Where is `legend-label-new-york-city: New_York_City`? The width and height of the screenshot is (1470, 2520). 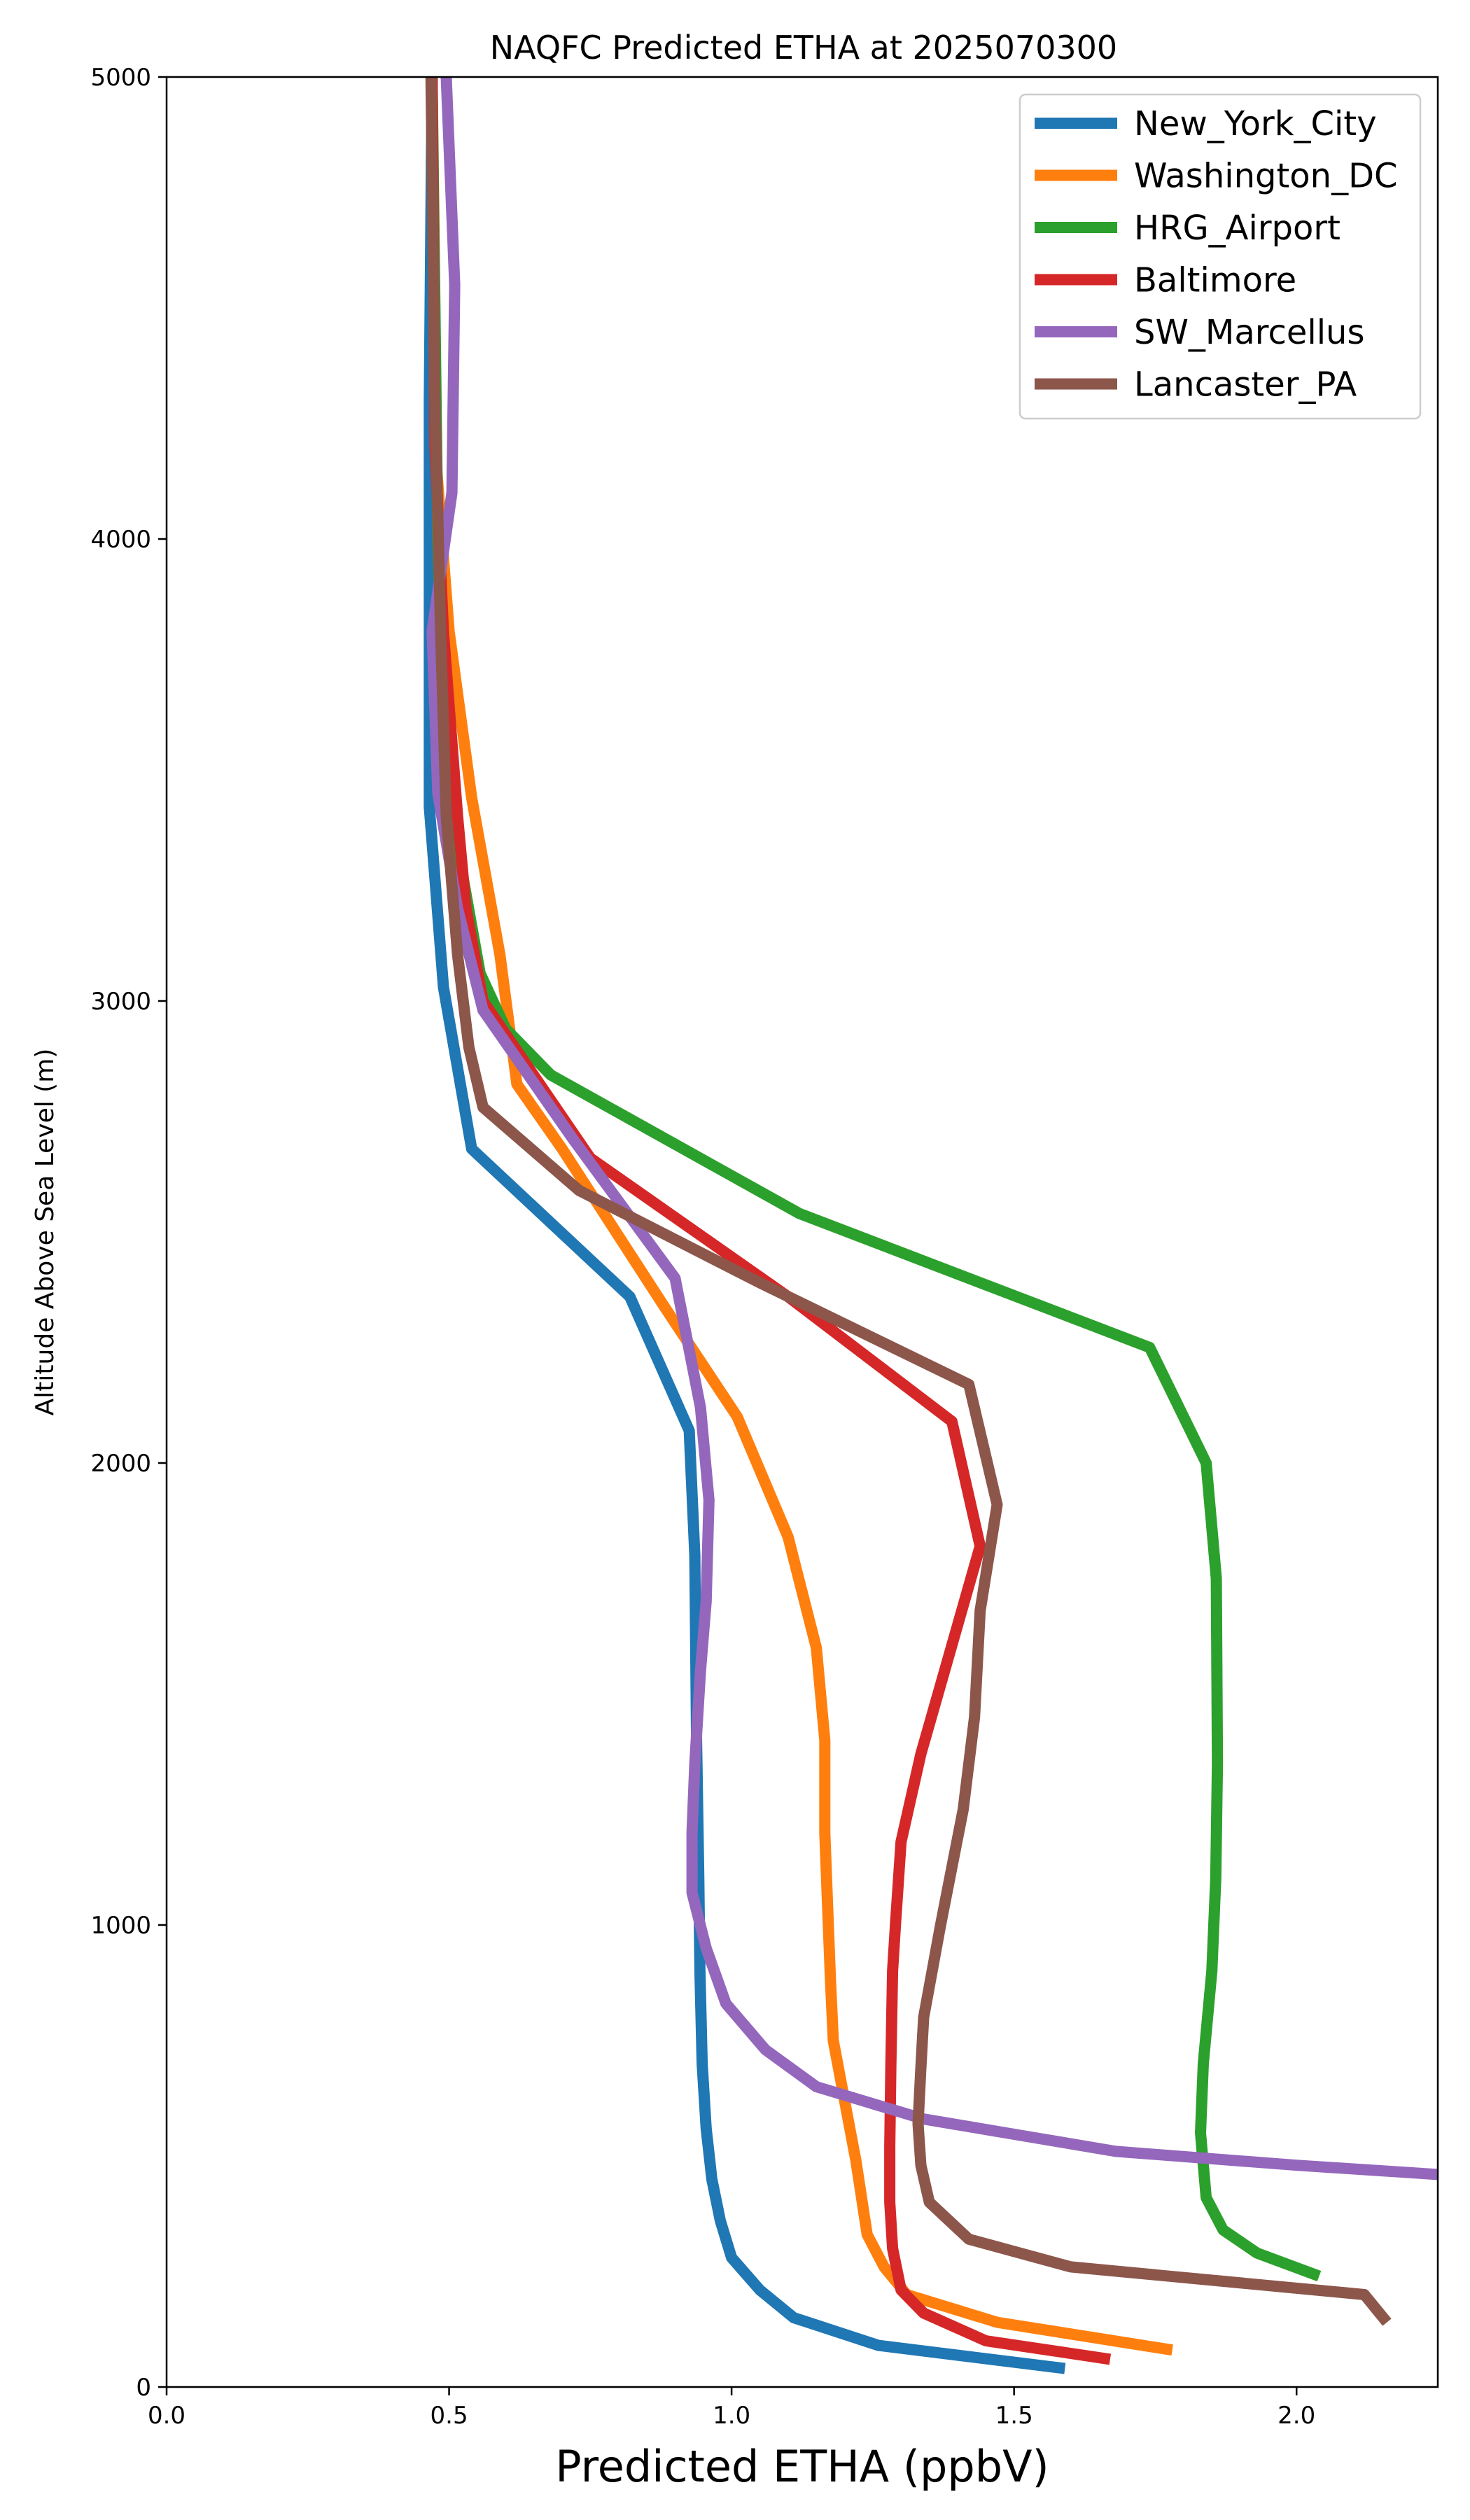
legend-label-new-york-city: New_York_City is located at coordinates (1255, 124).